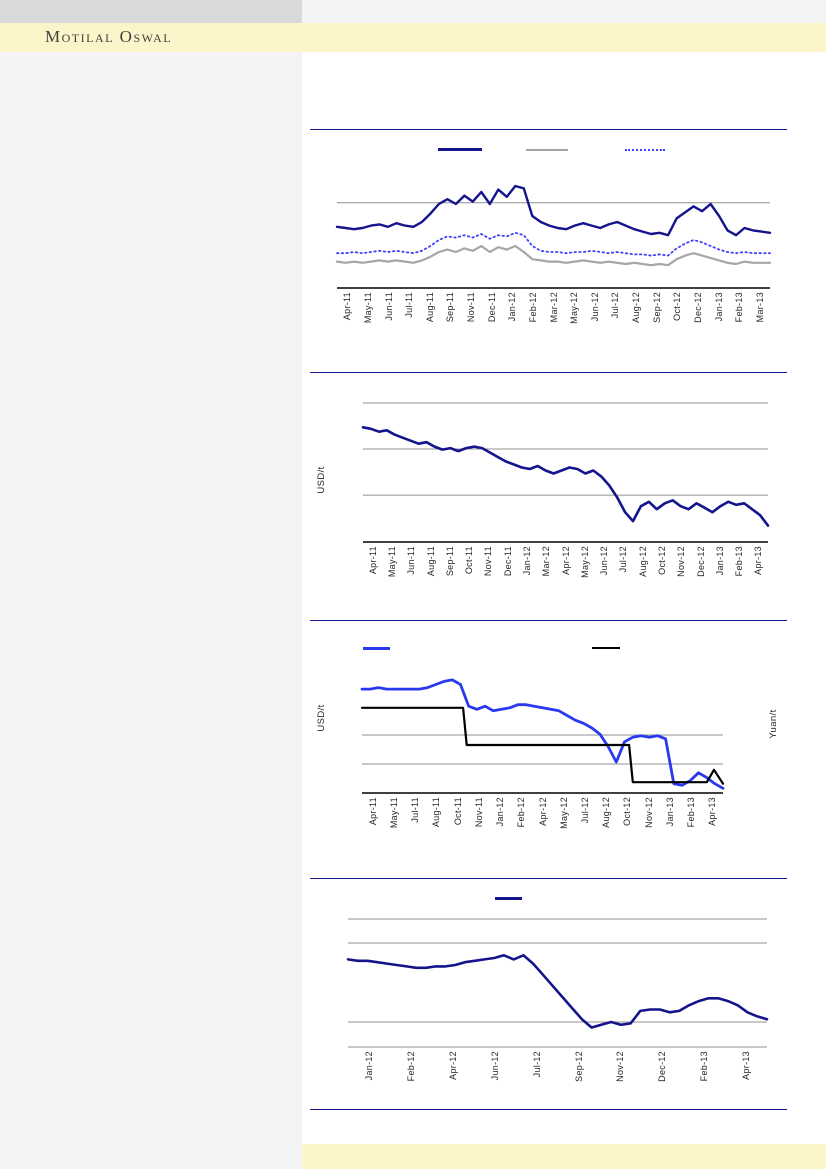 The image size is (826, 1169). What do you see at coordinates (109, 36) in the screenshot?
I see `brand-logo-text: Motilal Oswal` at bounding box center [109, 36].